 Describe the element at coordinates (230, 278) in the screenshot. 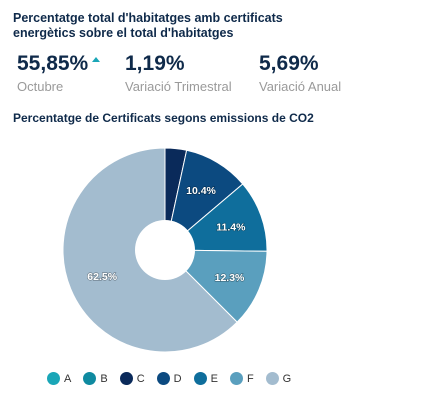

I see `data-label-F: 12.3%` at that location.